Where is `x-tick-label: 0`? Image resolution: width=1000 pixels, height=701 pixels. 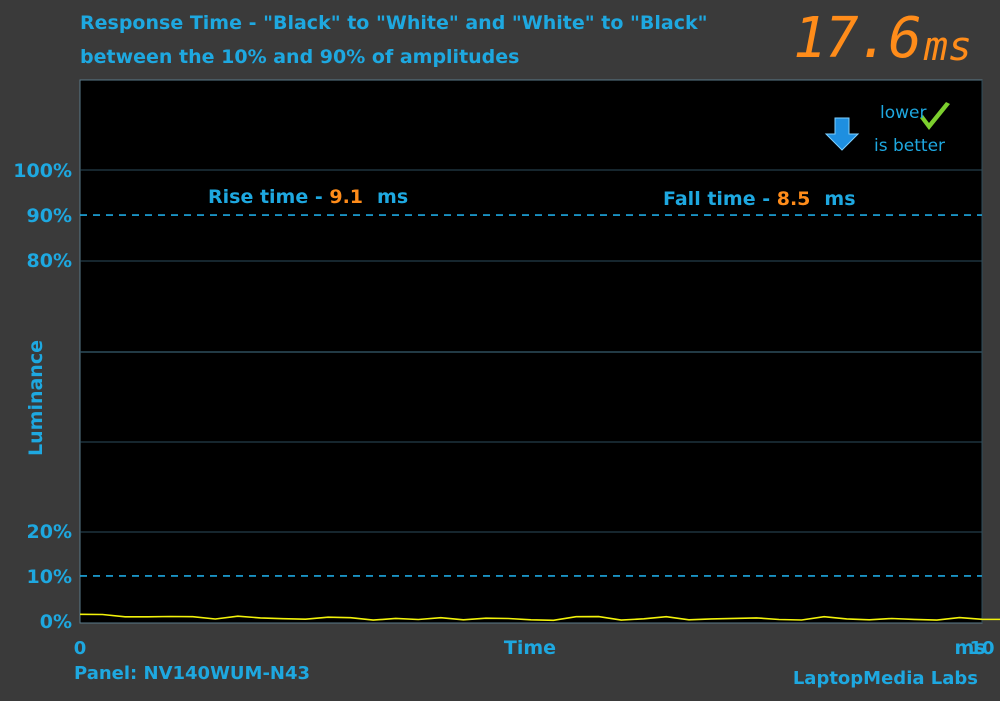
x-tick-label: 0 is located at coordinates (80, 648).